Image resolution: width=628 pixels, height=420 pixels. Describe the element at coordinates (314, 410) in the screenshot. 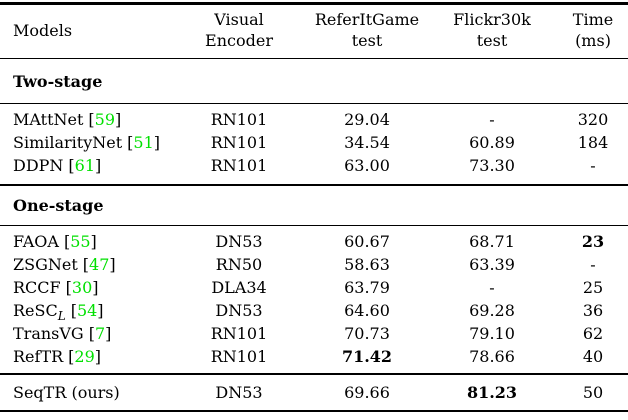

I see `rule-bottom` at that location.